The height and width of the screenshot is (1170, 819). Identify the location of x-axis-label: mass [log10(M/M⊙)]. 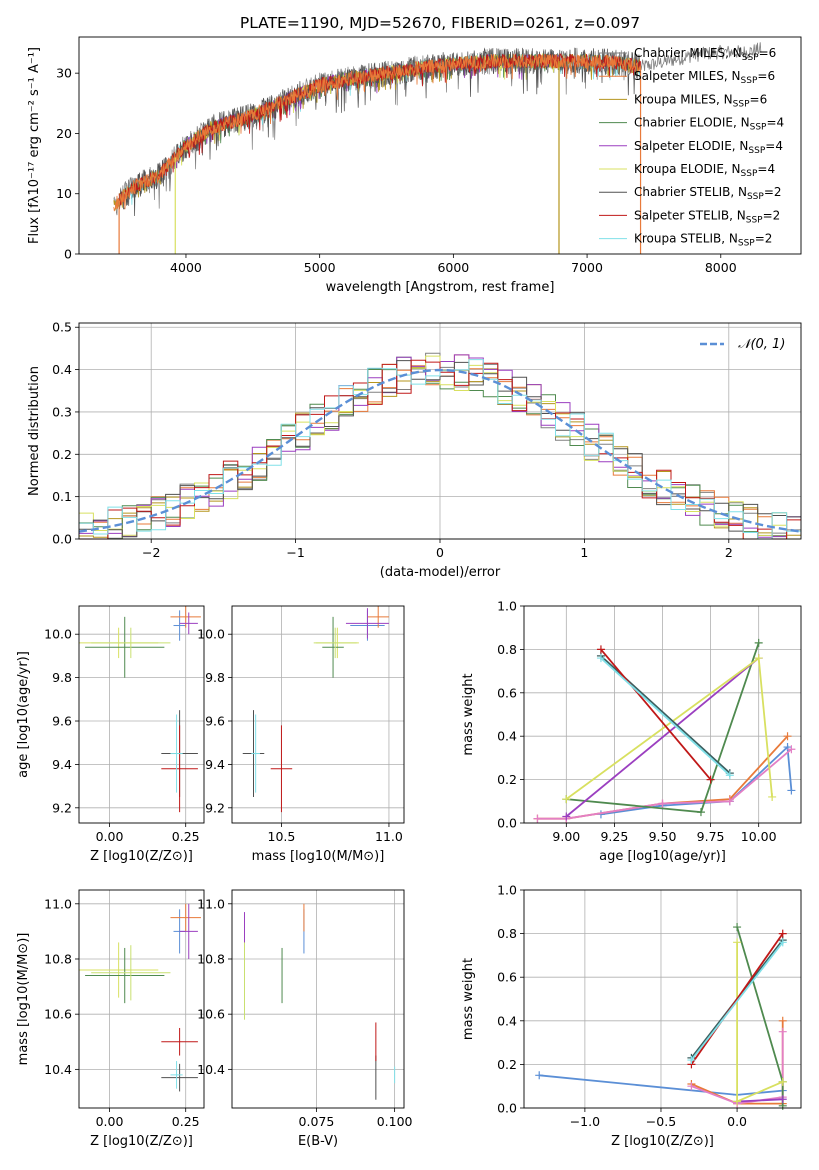
(318, 856).